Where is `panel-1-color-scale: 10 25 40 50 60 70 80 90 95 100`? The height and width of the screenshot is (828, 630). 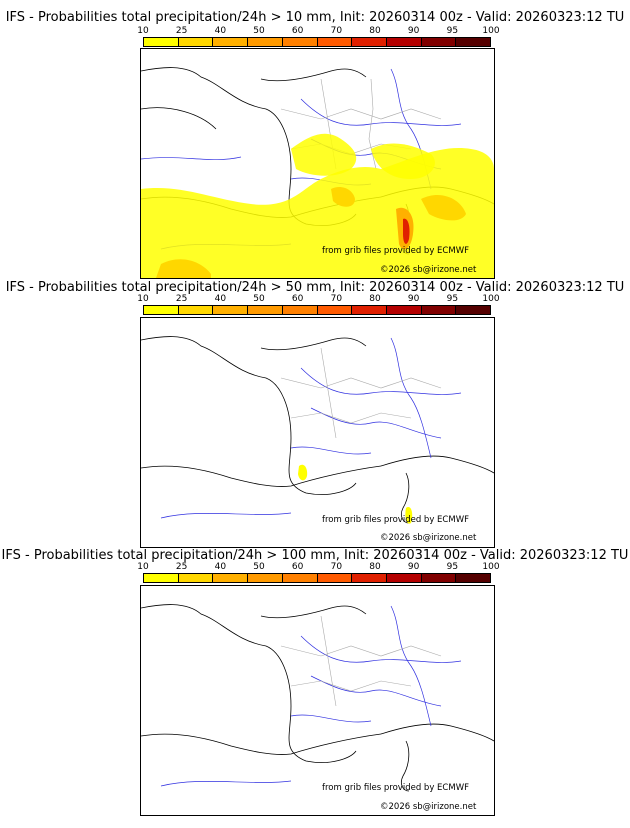 panel-1-color-scale: 10 25 40 50 60 70 80 90 95 100 is located at coordinates (318, 36).